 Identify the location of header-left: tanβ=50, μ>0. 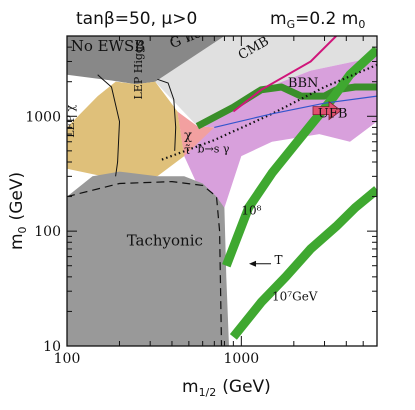
(136, 19).